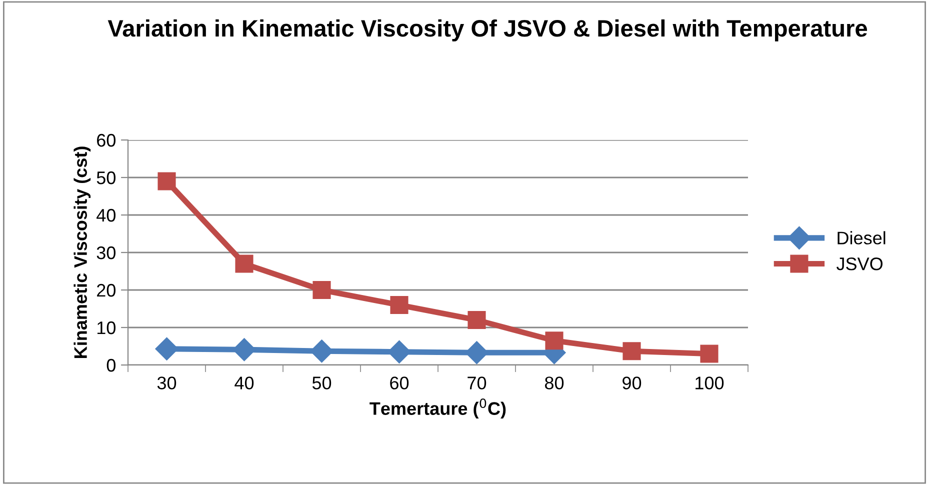 The image size is (929, 485). I want to click on x-tick-label: 70, so click(477, 383).